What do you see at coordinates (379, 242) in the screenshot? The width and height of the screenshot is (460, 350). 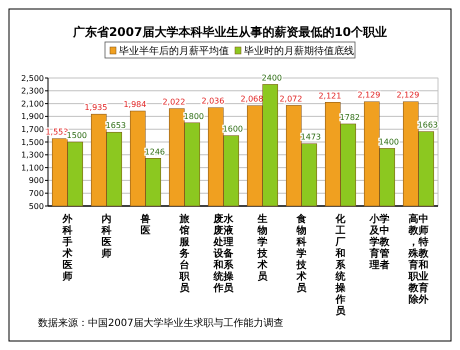 I see `x-tick-label: 小学及中学教育管理者` at bounding box center [379, 242].